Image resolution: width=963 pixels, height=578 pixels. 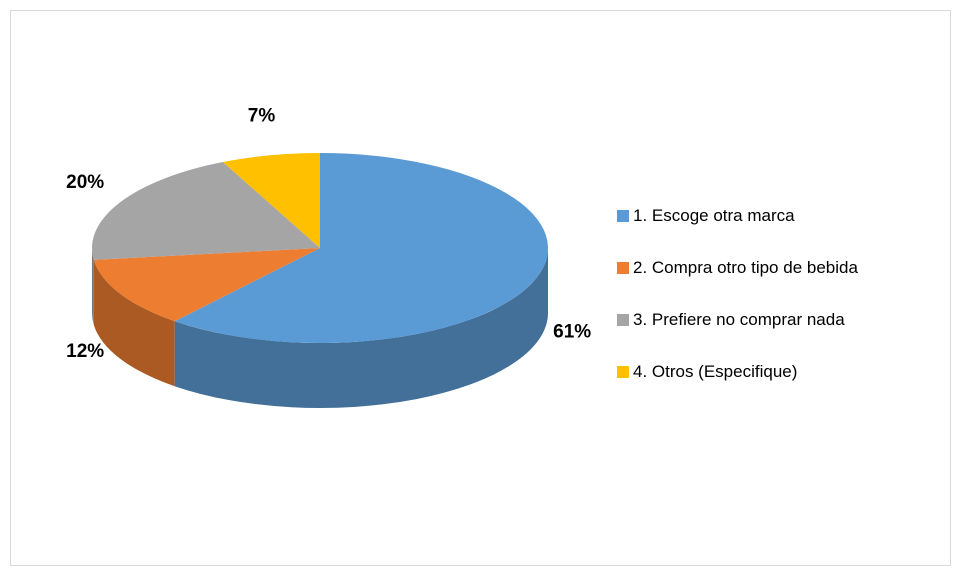 What do you see at coordinates (767, 283) in the screenshot?
I see `legend-item: 2. Compra otro tipo de bebida` at bounding box center [767, 283].